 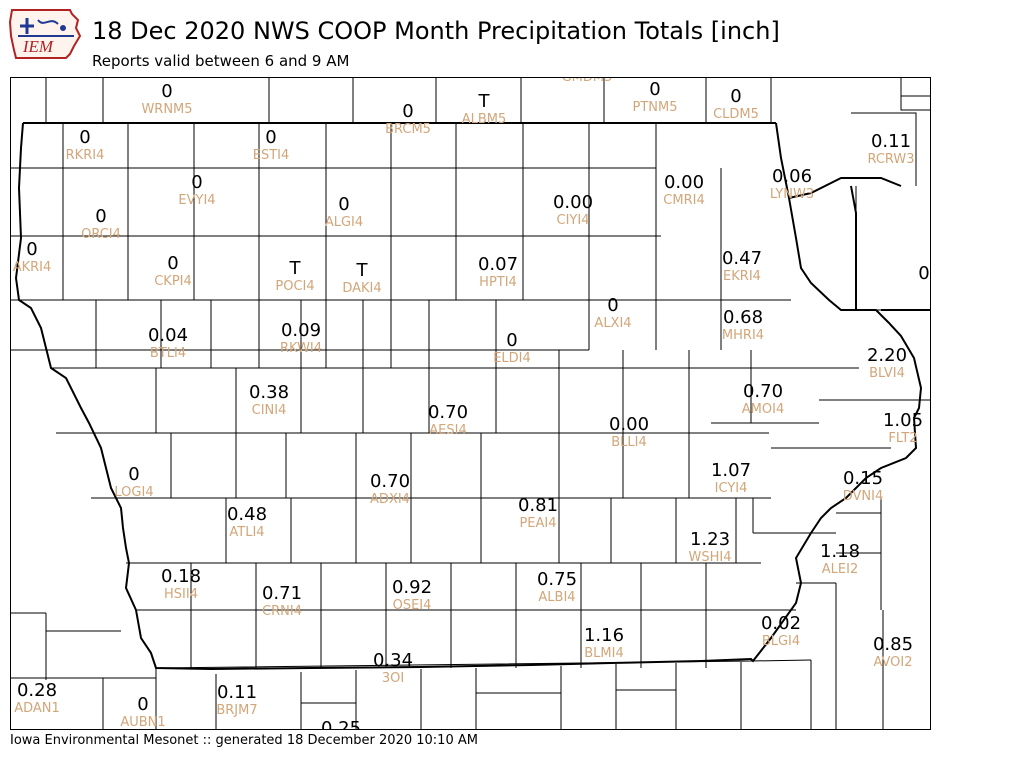 What do you see at coordinates (341, 724) in the screenshot?
I see `station-marker: 0.25ALBM7` at bounding box center [341, 724].